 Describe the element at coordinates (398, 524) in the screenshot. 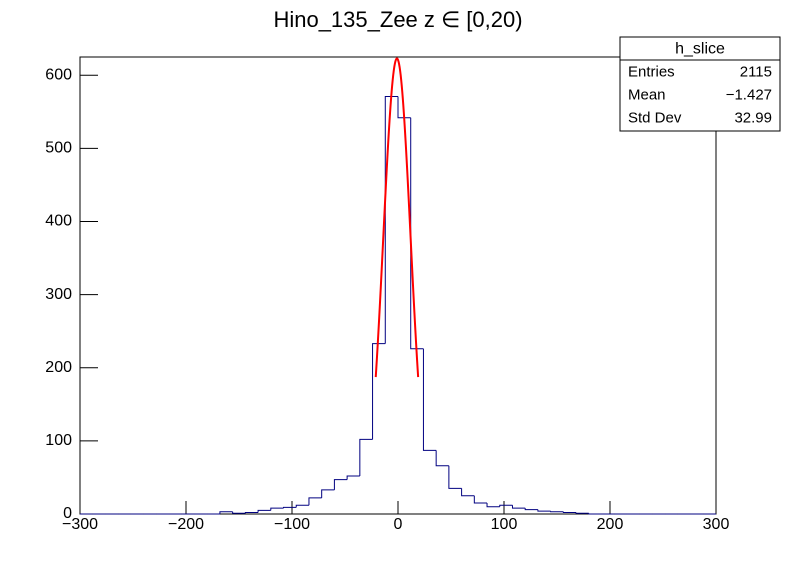

I see `x-tick-label: 0` at that location.